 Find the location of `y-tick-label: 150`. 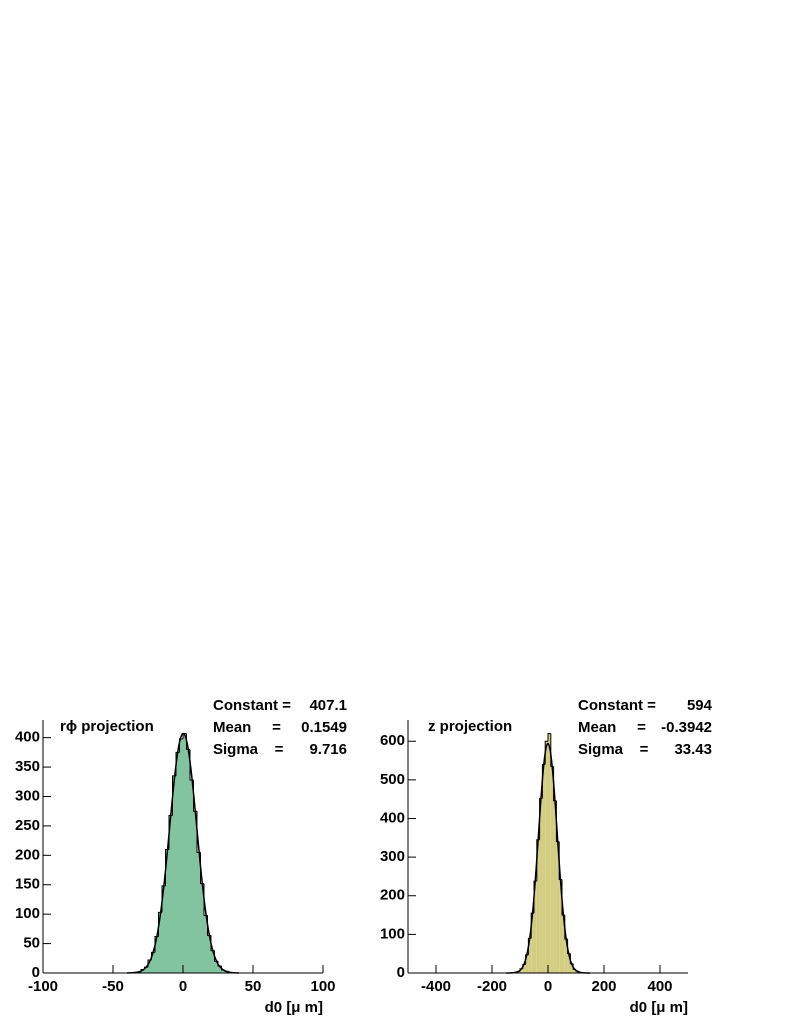

y-tick-label: 150 is located at coordinates (27, 884).